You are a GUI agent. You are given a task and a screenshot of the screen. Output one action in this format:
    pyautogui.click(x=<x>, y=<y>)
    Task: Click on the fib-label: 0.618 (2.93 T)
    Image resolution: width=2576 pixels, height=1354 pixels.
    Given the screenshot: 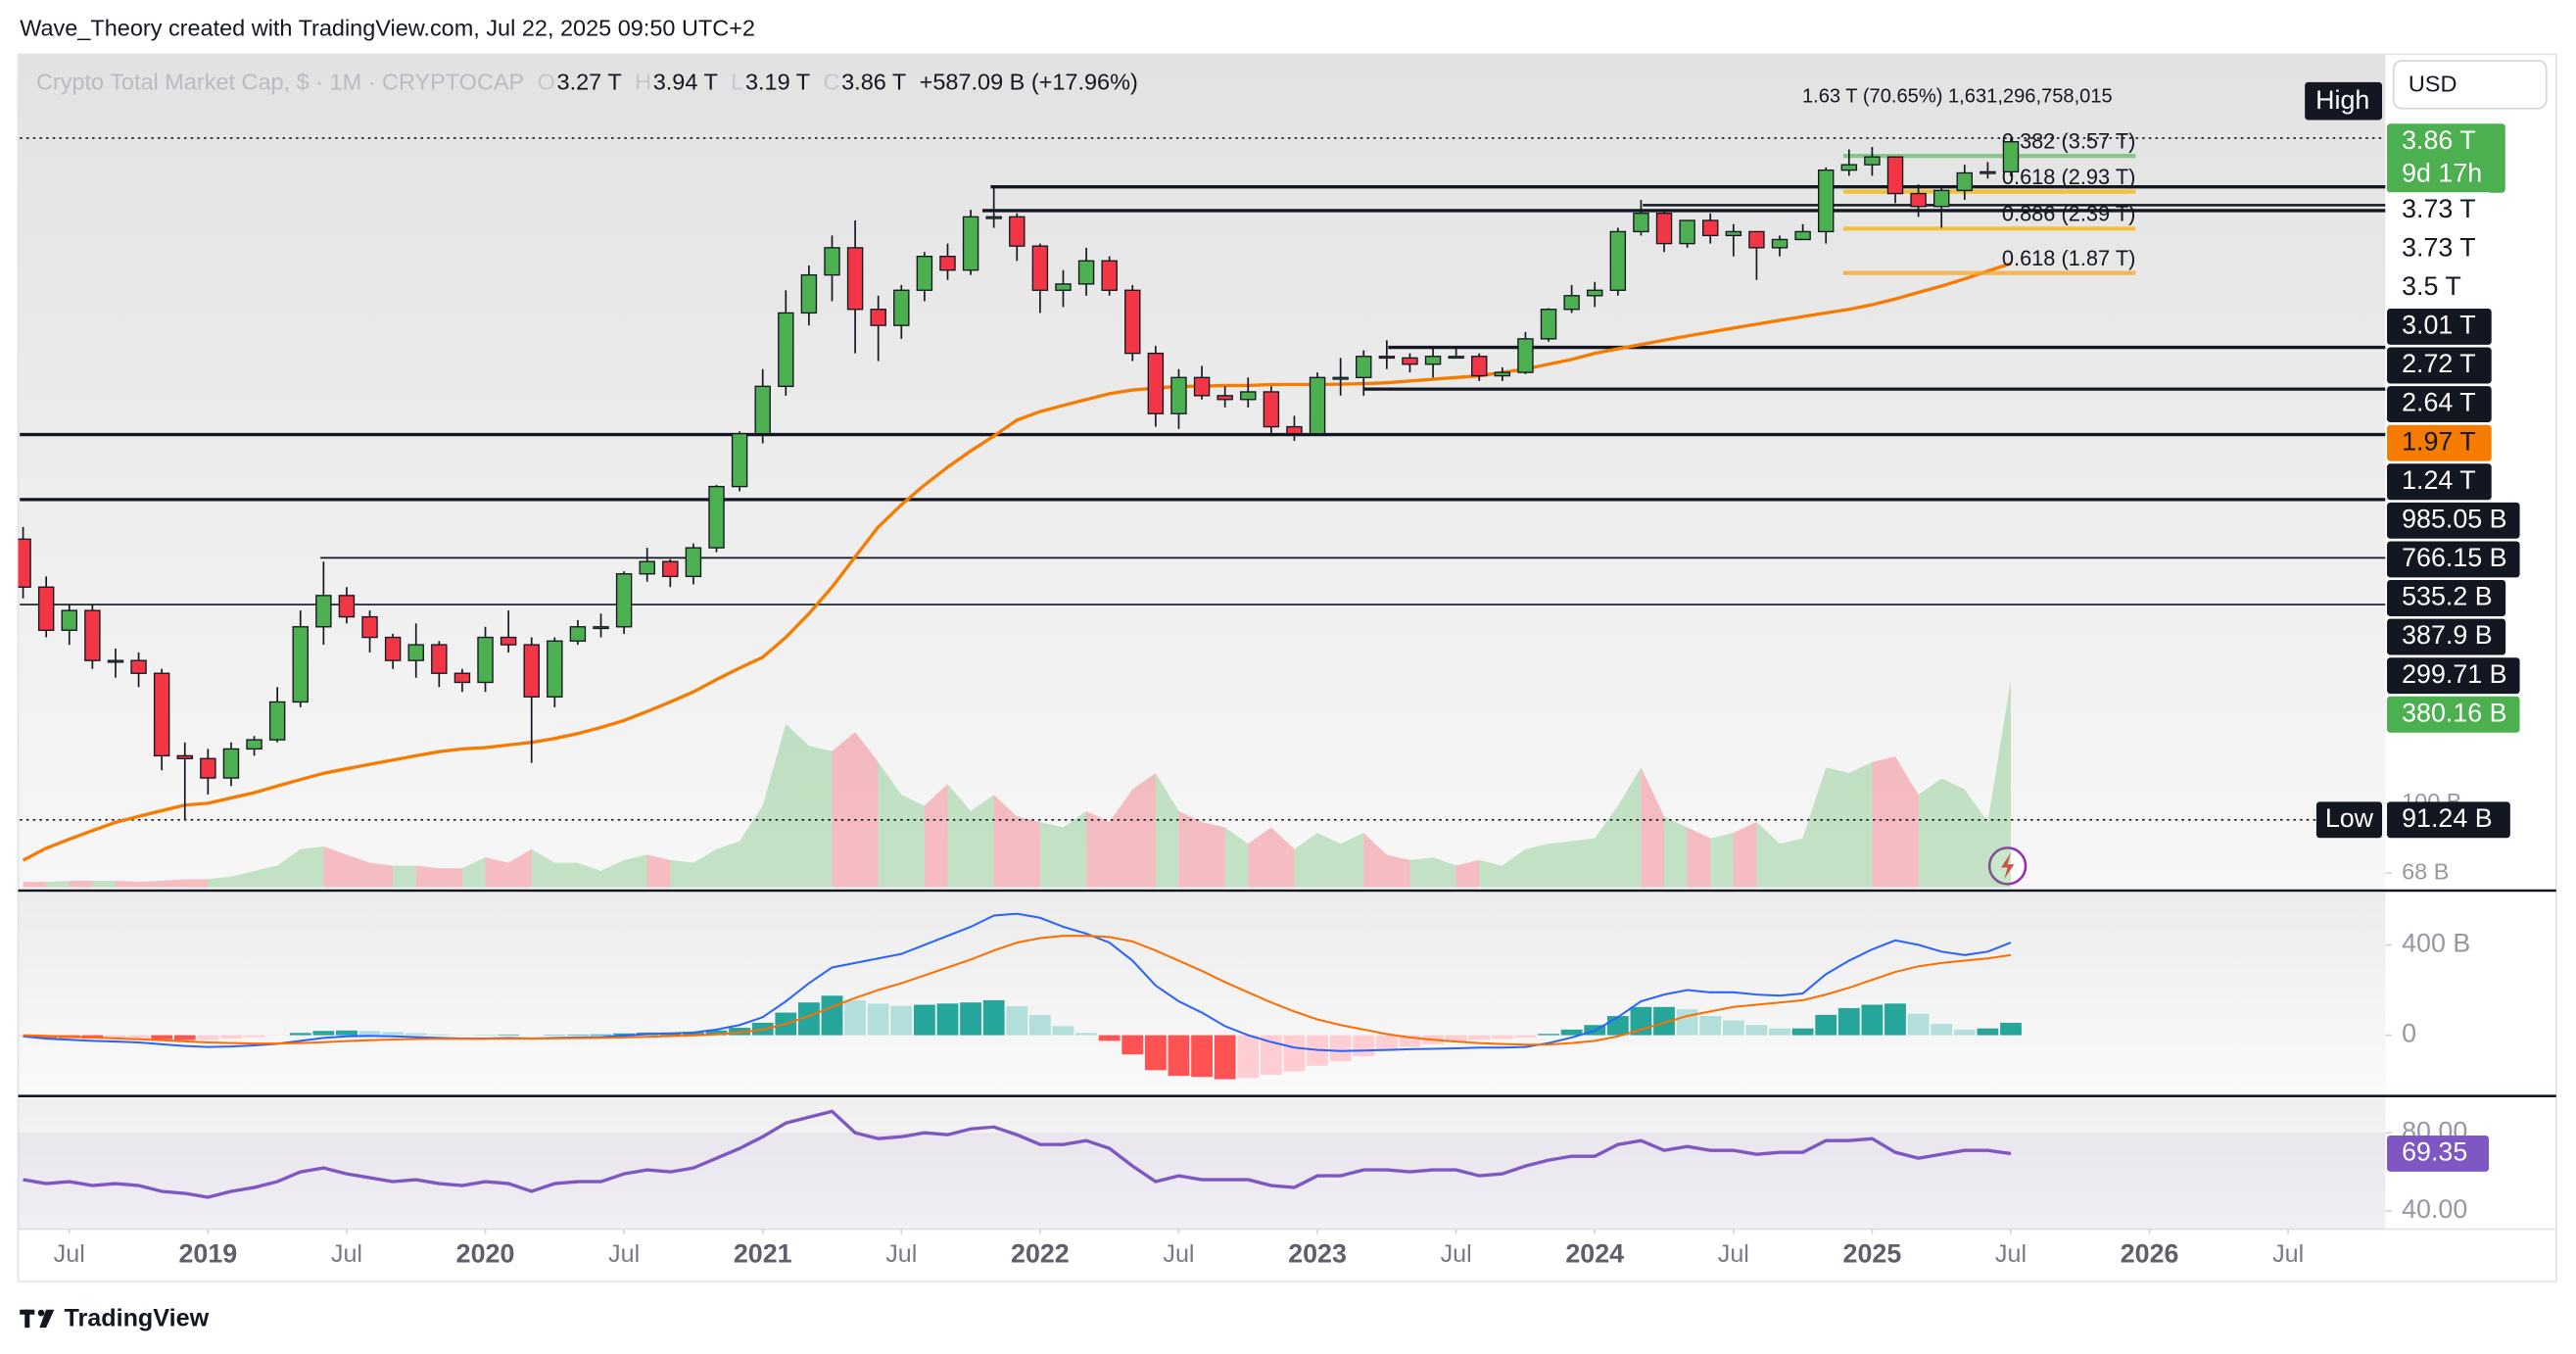 What is the action you would take?
    pyautogui.click(x=2069, y=177)
    